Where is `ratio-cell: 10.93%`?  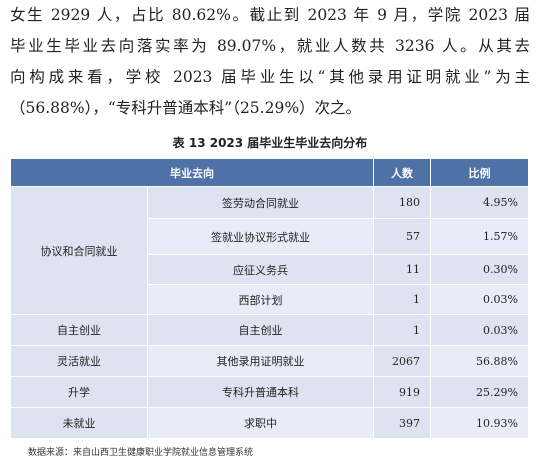
ratio-cell: 10.93% is located at coordinates (479, 423).